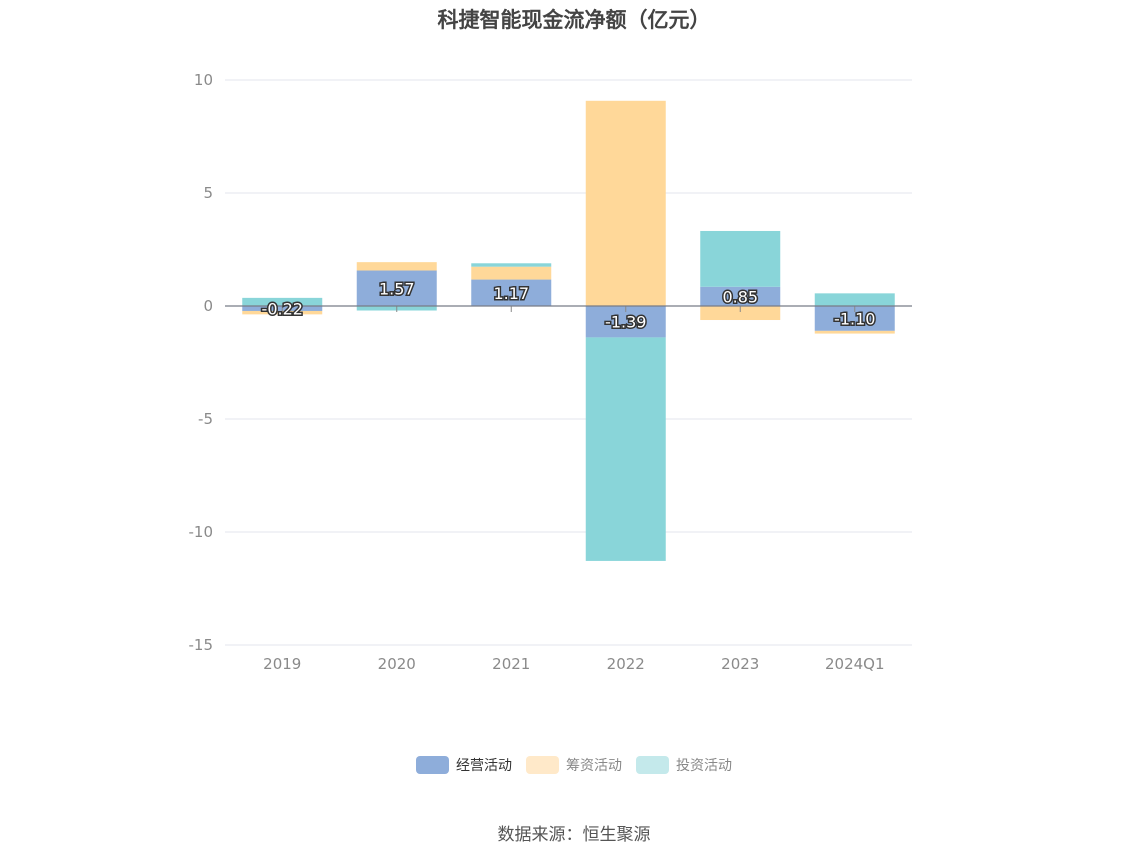 The height and width of the screenshot is (859, 1148). What do you see at coordinates (855, 664) in the screenshot?
I see `x-tick-label: 2024Q1` at bounding box center [855, 664].